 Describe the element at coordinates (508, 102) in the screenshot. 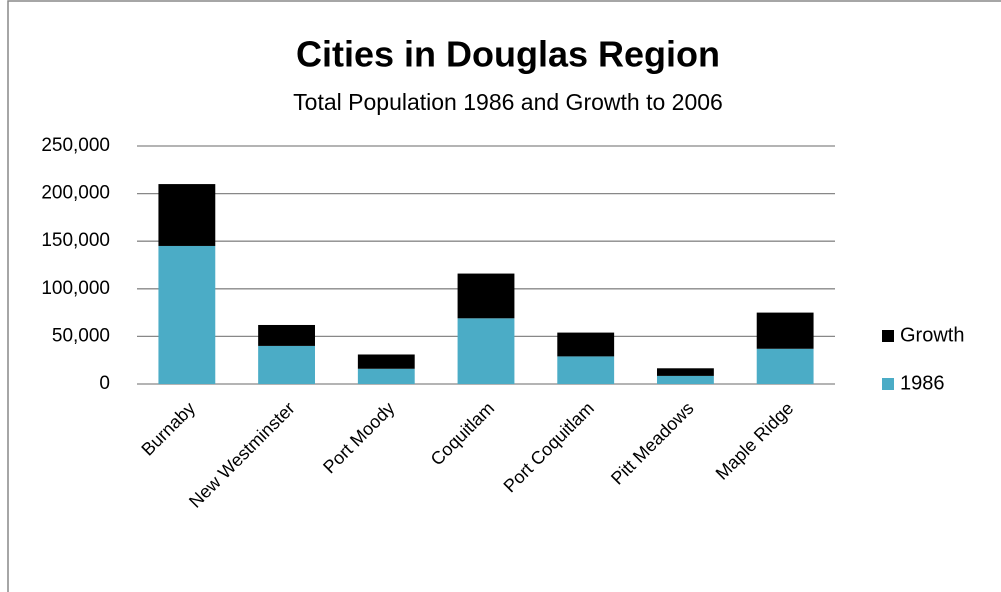

I see `chart-subtitle: Total Population 1986 and Growth to 2006` at that location.